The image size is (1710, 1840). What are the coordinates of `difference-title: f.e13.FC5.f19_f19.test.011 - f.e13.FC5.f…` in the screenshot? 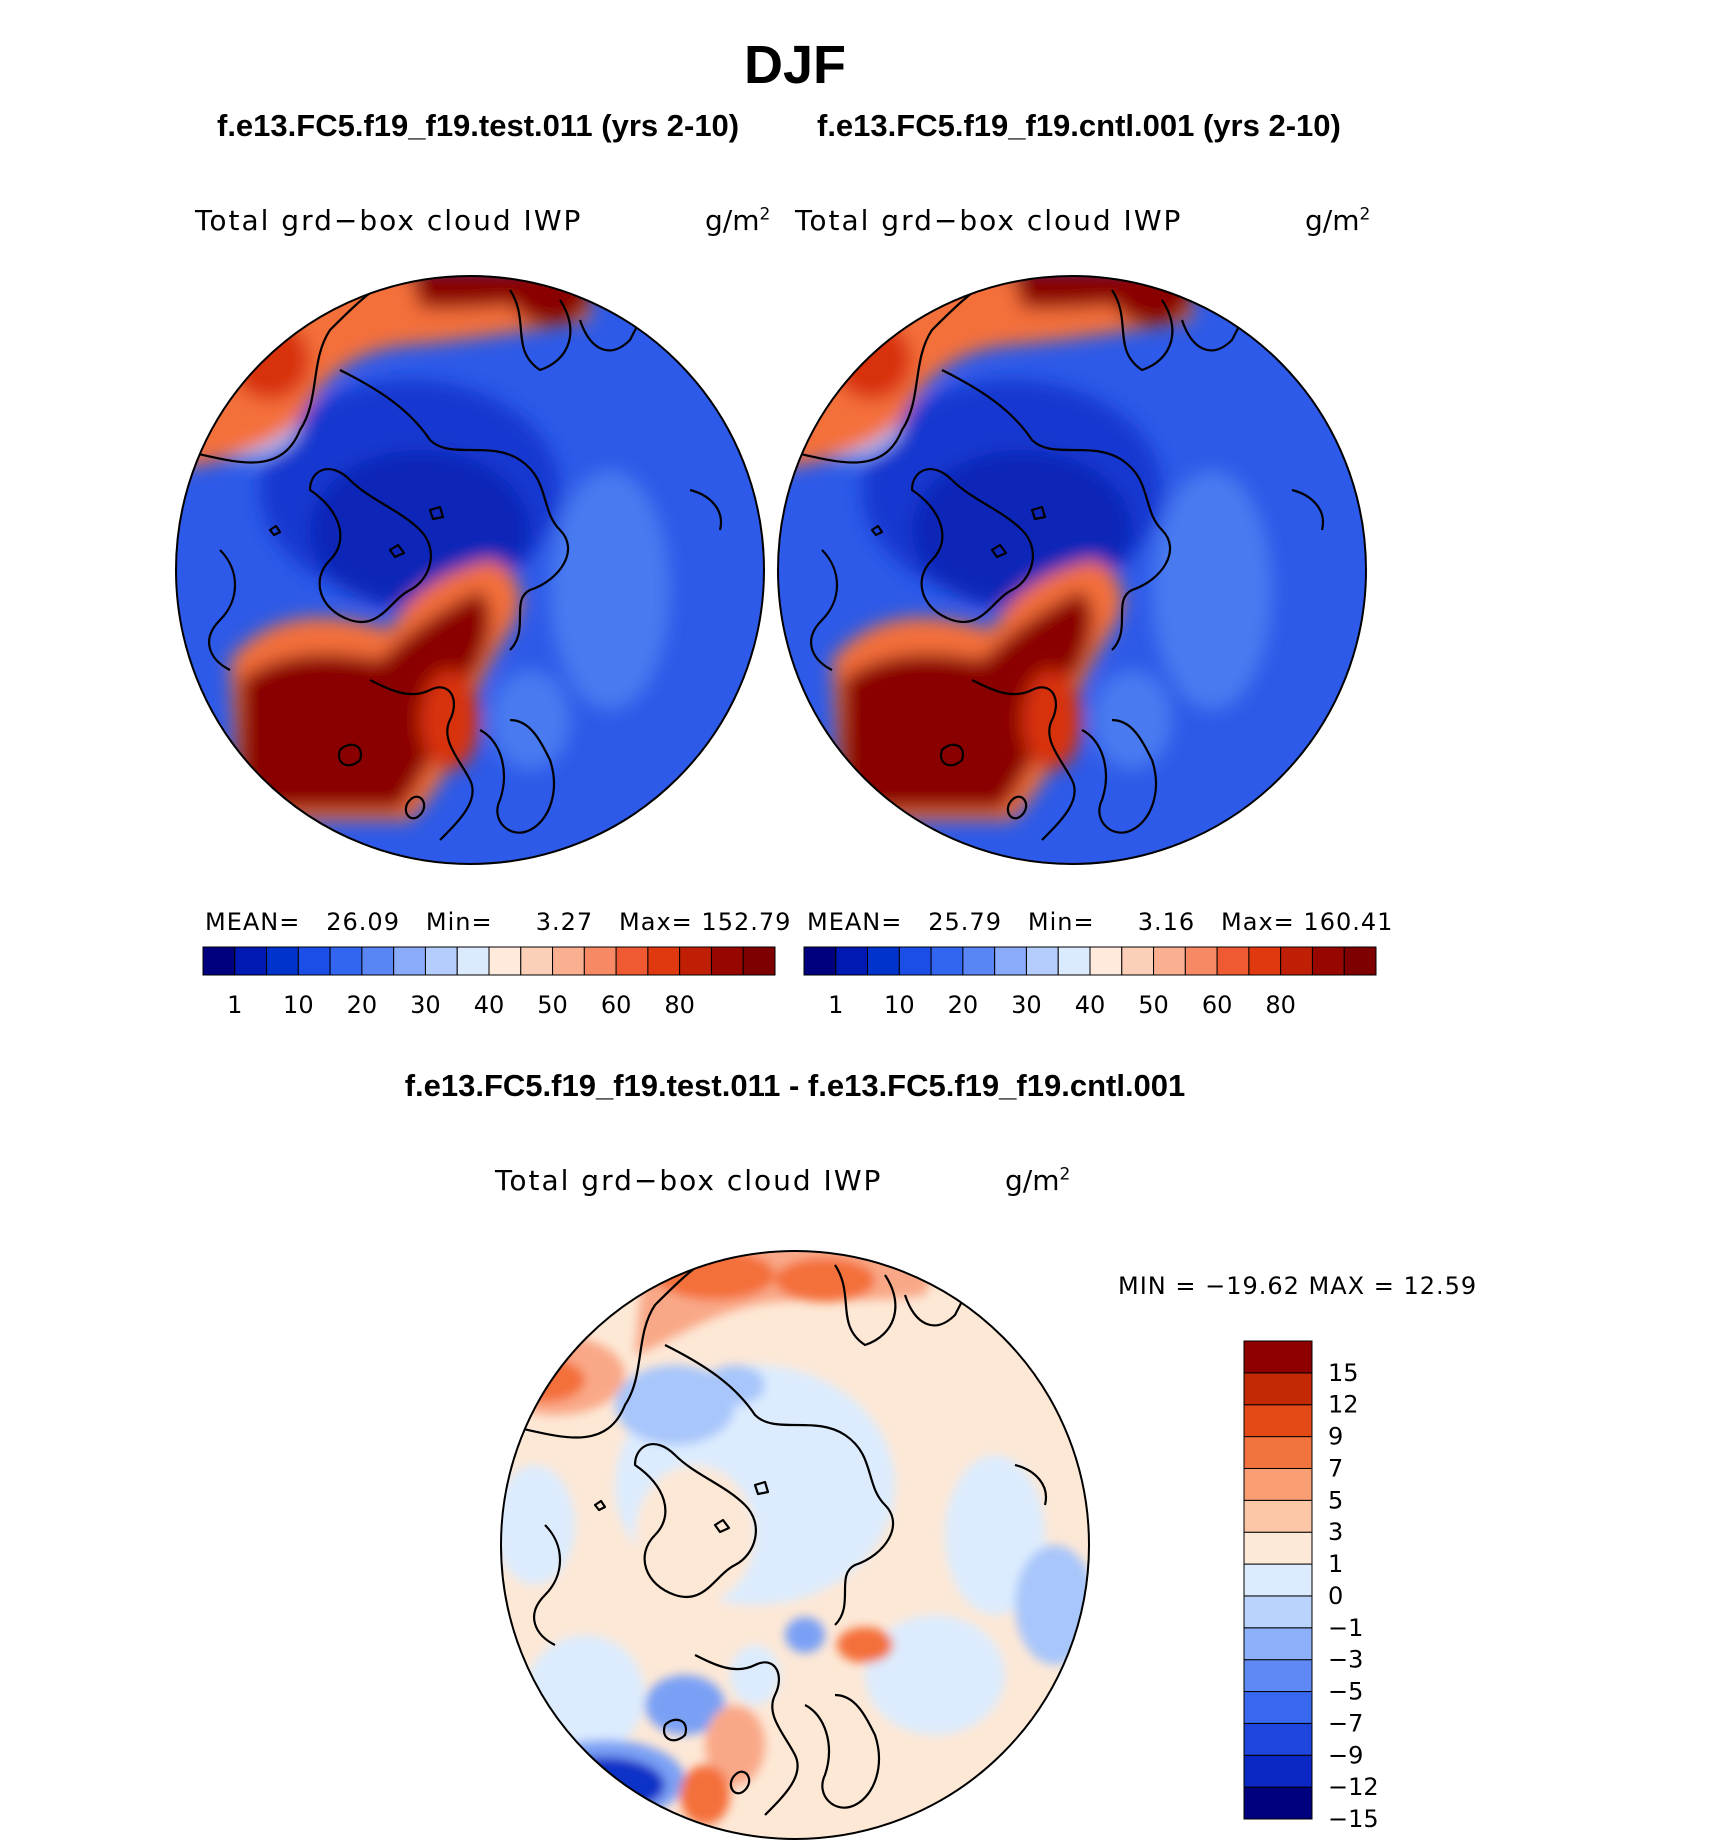 It's located at (795, 1085).